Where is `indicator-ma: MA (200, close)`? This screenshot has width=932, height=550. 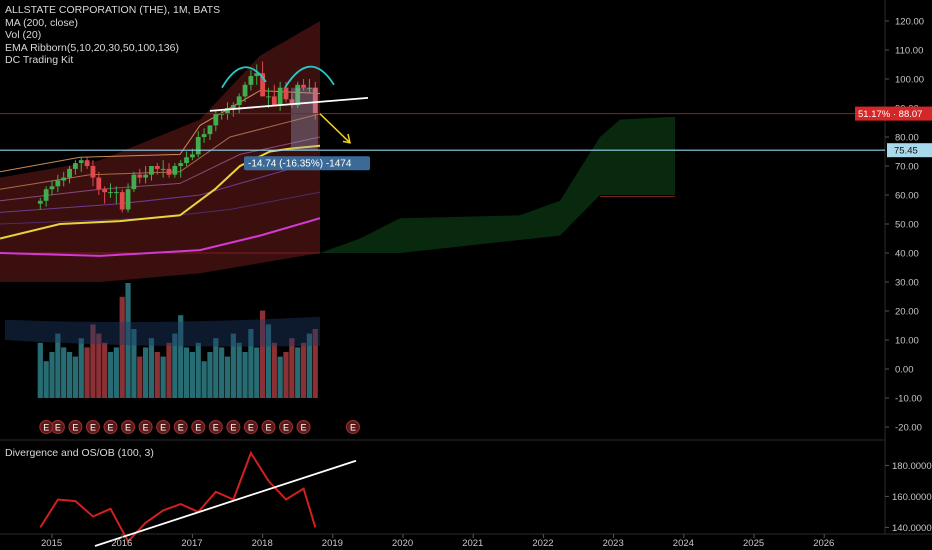 indicator-ma: MA (200, close) is located at coordinates (41, 22).